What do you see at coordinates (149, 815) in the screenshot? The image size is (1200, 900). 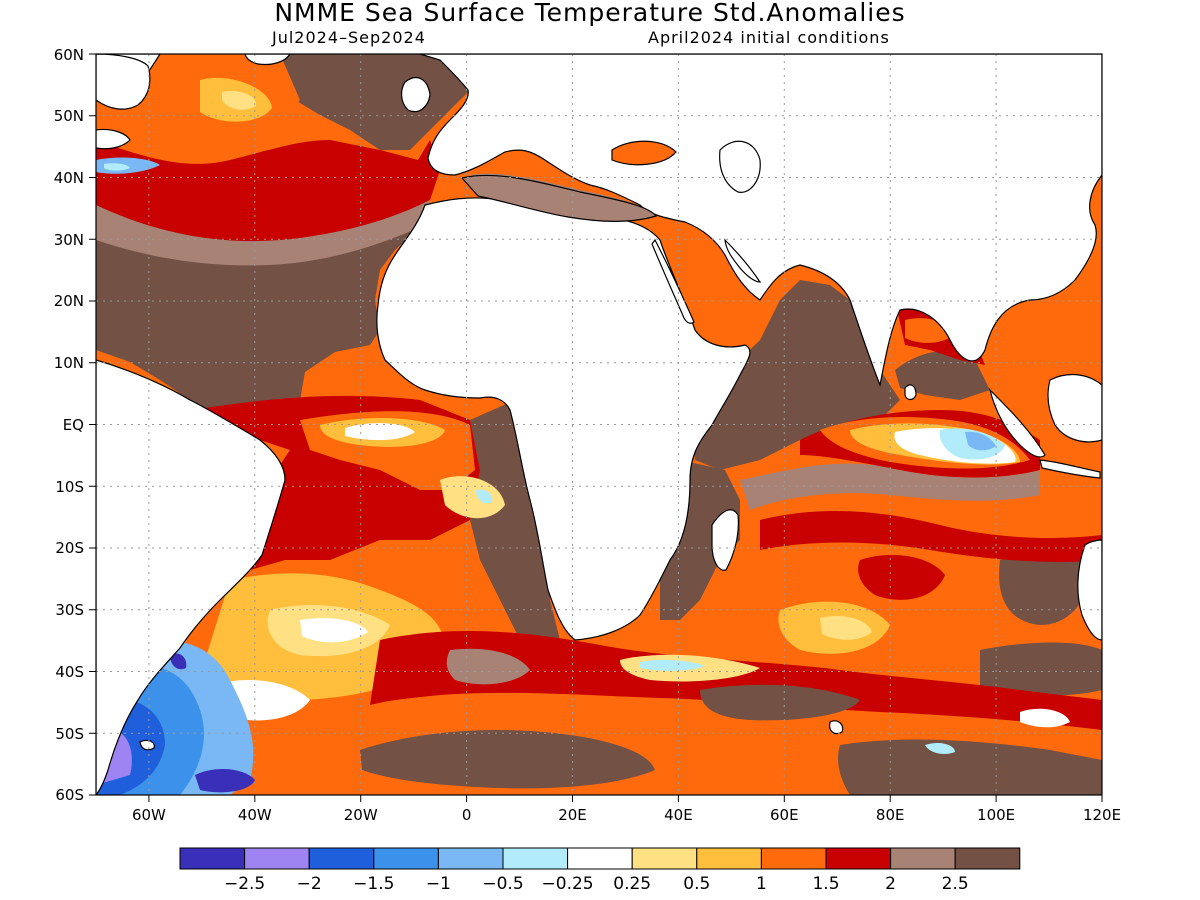 I see `lon-tick-label: 60W` at bounding box center [149, 815].